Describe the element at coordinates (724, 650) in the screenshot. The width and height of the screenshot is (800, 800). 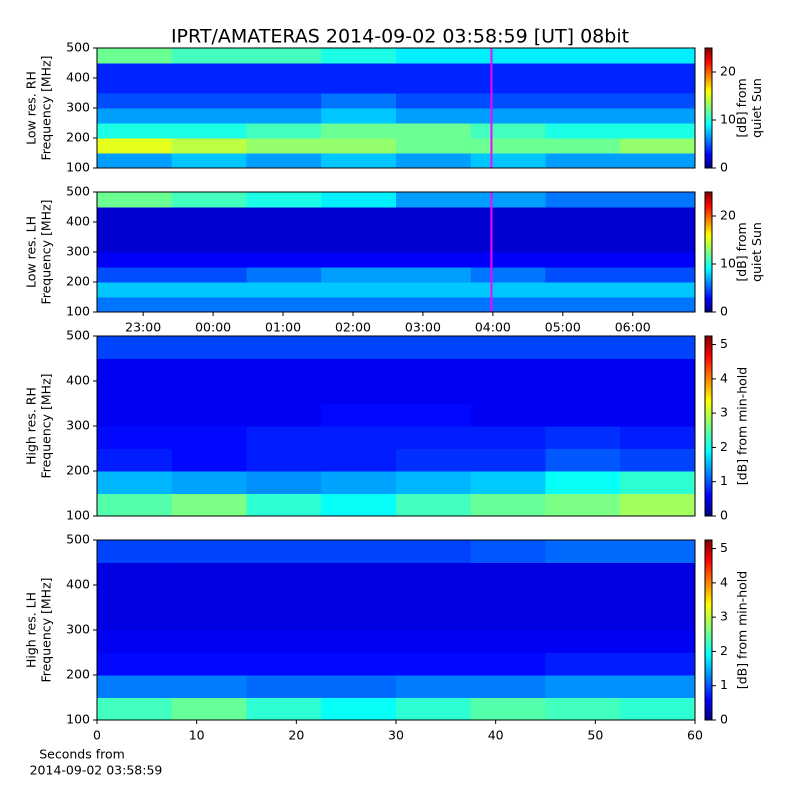
I see `colorbar-tick-label: 2` at that location.